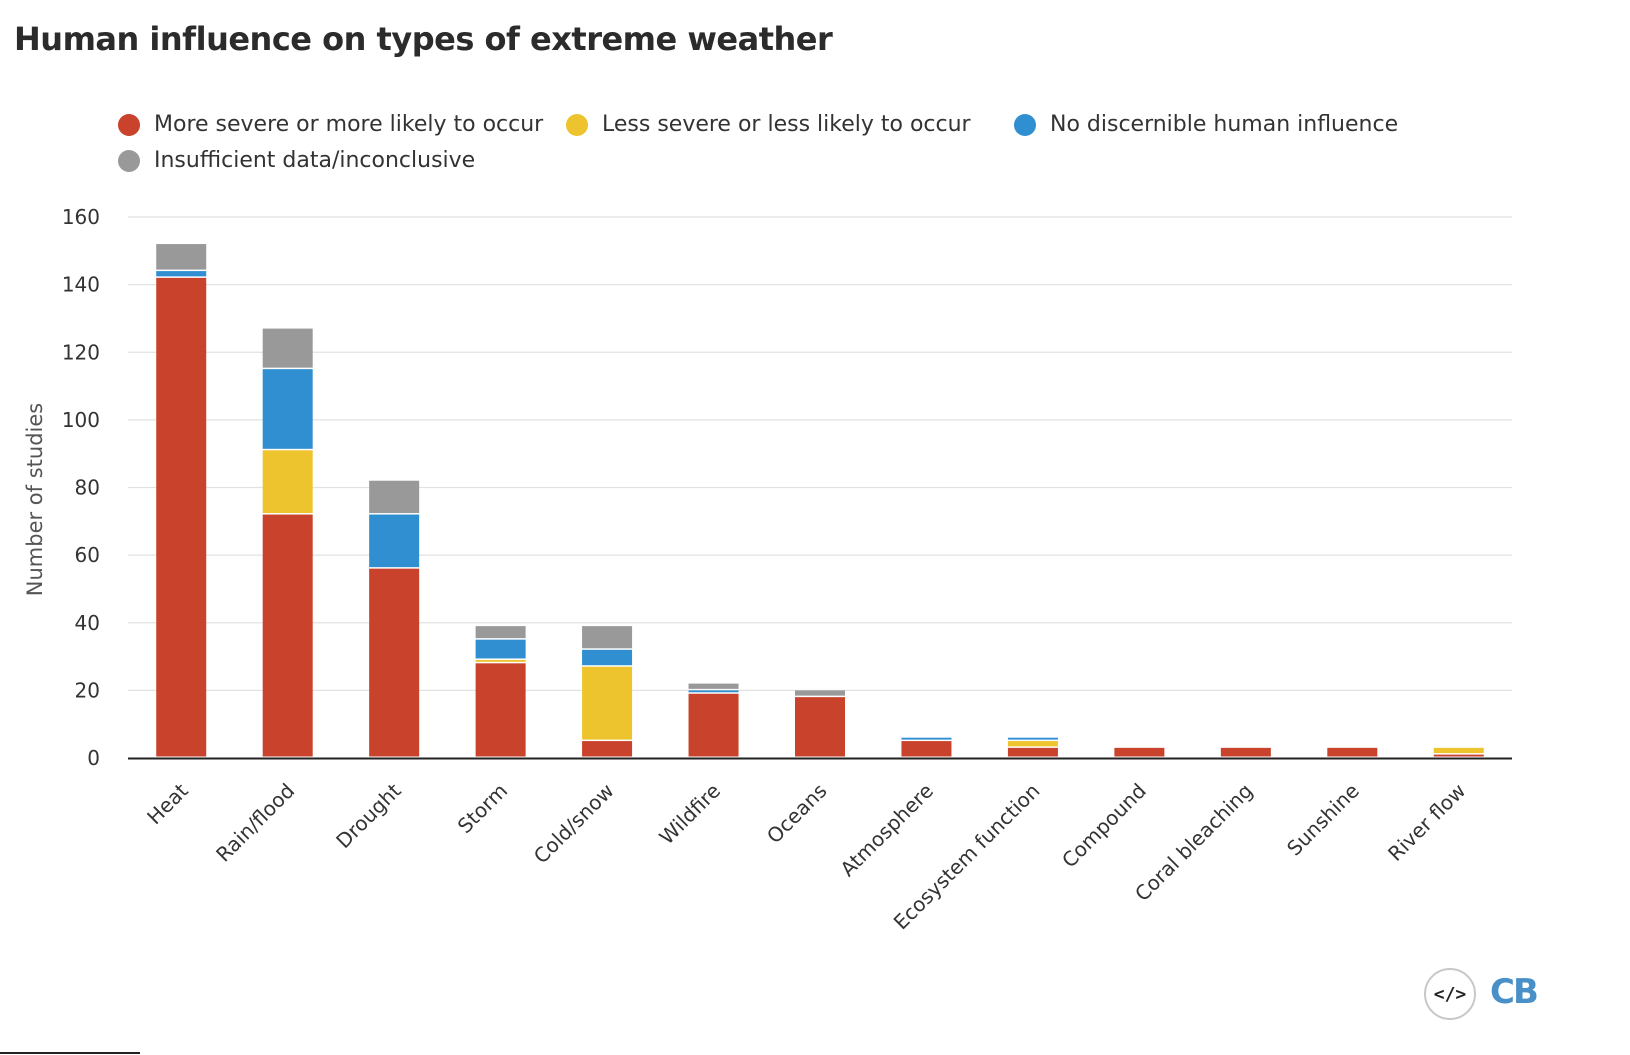 The height and width of the screenshot is (1055, 1630). I want to click on y-tick-label: 80, so click(87, 488).